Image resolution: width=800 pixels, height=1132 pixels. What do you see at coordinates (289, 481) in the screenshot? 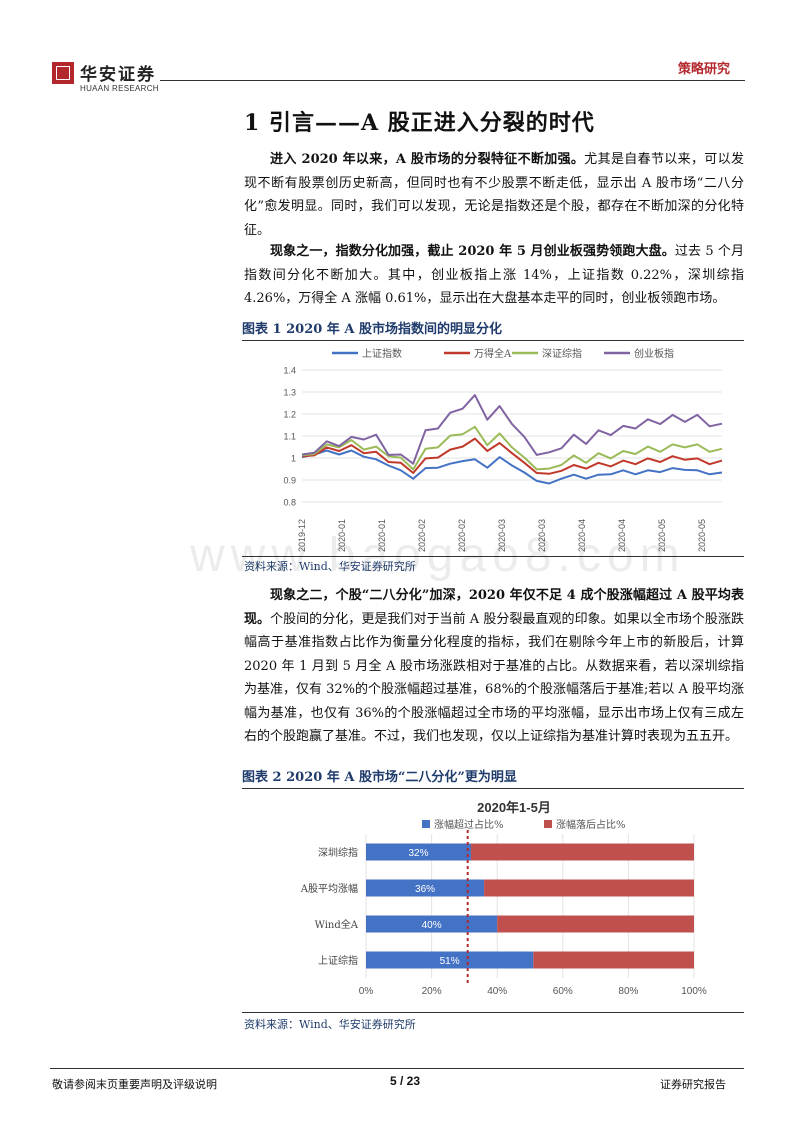
I see `y-tick-label: 0.9` at bounding box center [289, 481].